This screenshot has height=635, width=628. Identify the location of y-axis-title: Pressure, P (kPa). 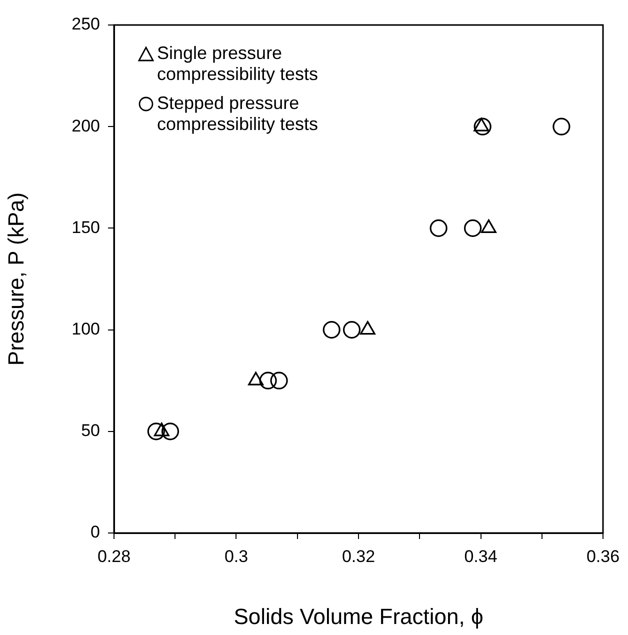
(15, 279).